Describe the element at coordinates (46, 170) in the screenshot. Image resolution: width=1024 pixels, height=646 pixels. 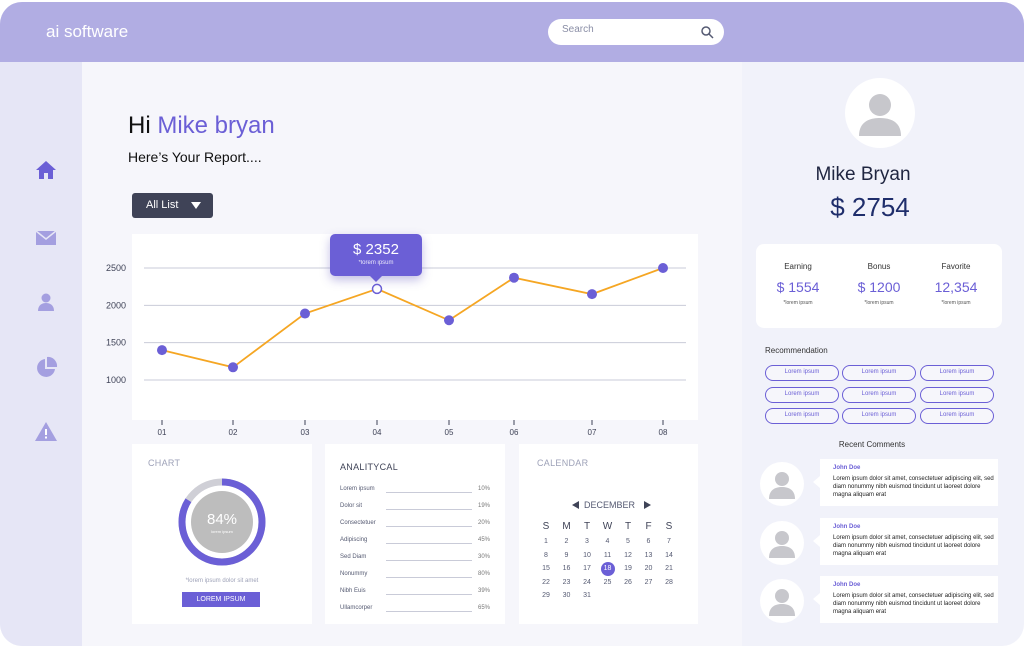
I see `home-icon` at that location.